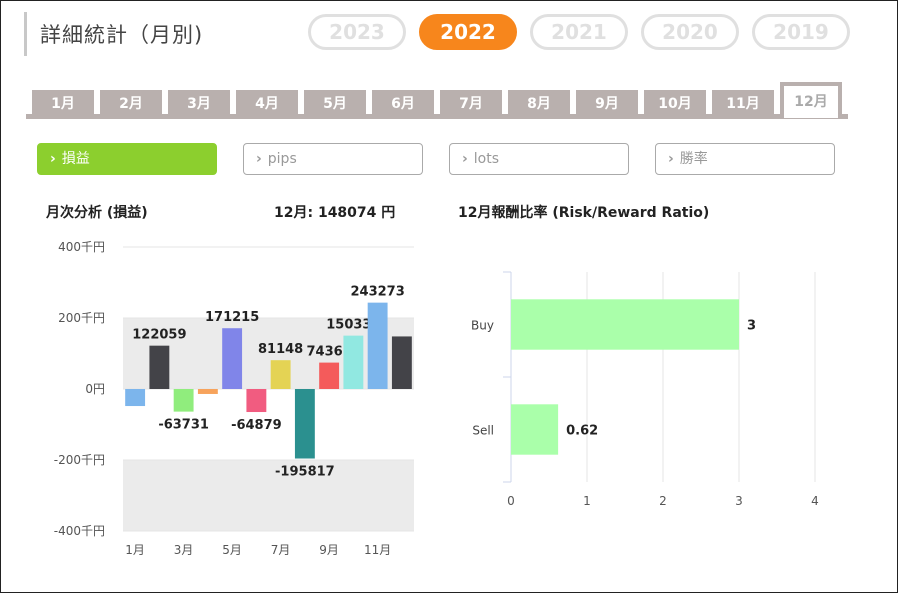  I want to click on data-label: -64879, so click(256, 425).